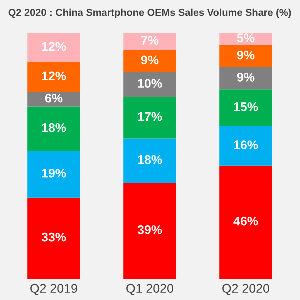  What do you see at coordinates (246, 290) in the screenshot?
I see `x-tick-label: Q2 2020` at bounding box center [246, 290].